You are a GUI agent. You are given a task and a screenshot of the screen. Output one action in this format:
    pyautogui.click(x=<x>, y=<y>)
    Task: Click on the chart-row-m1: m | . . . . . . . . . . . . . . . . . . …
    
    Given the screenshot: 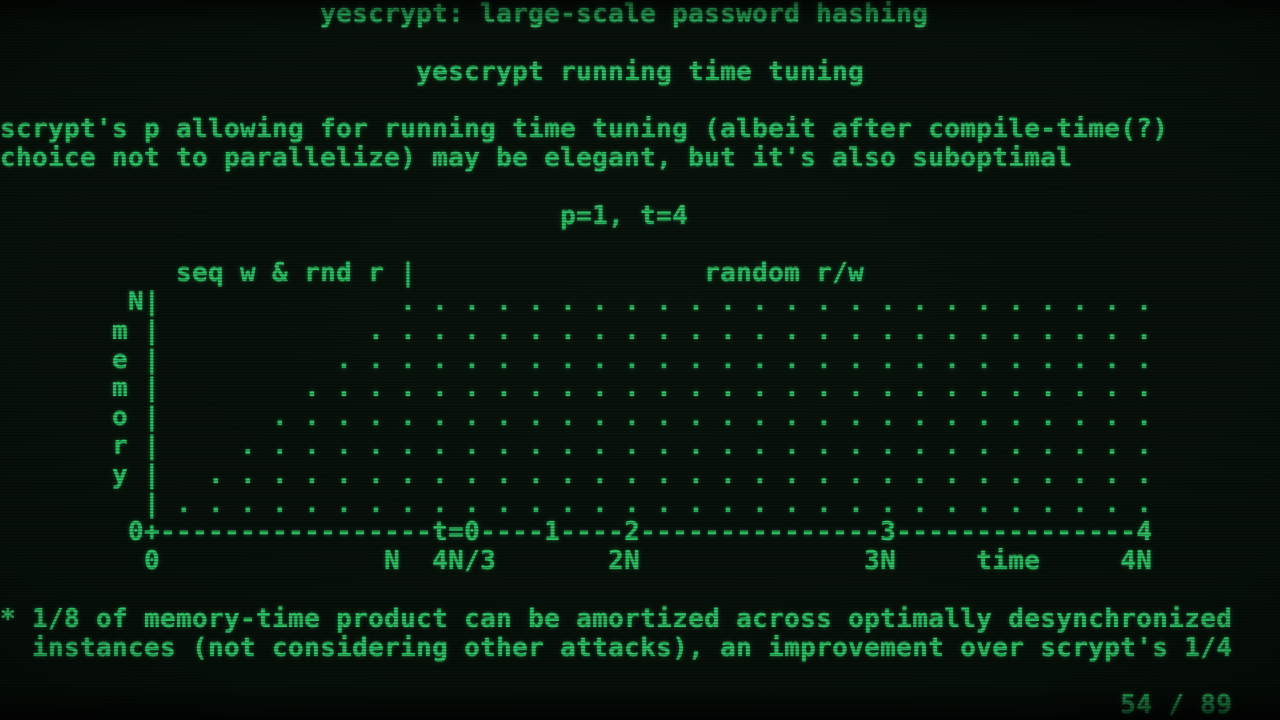 What is the action you would take?
    pyautogui.click(x=576, y=330)
    